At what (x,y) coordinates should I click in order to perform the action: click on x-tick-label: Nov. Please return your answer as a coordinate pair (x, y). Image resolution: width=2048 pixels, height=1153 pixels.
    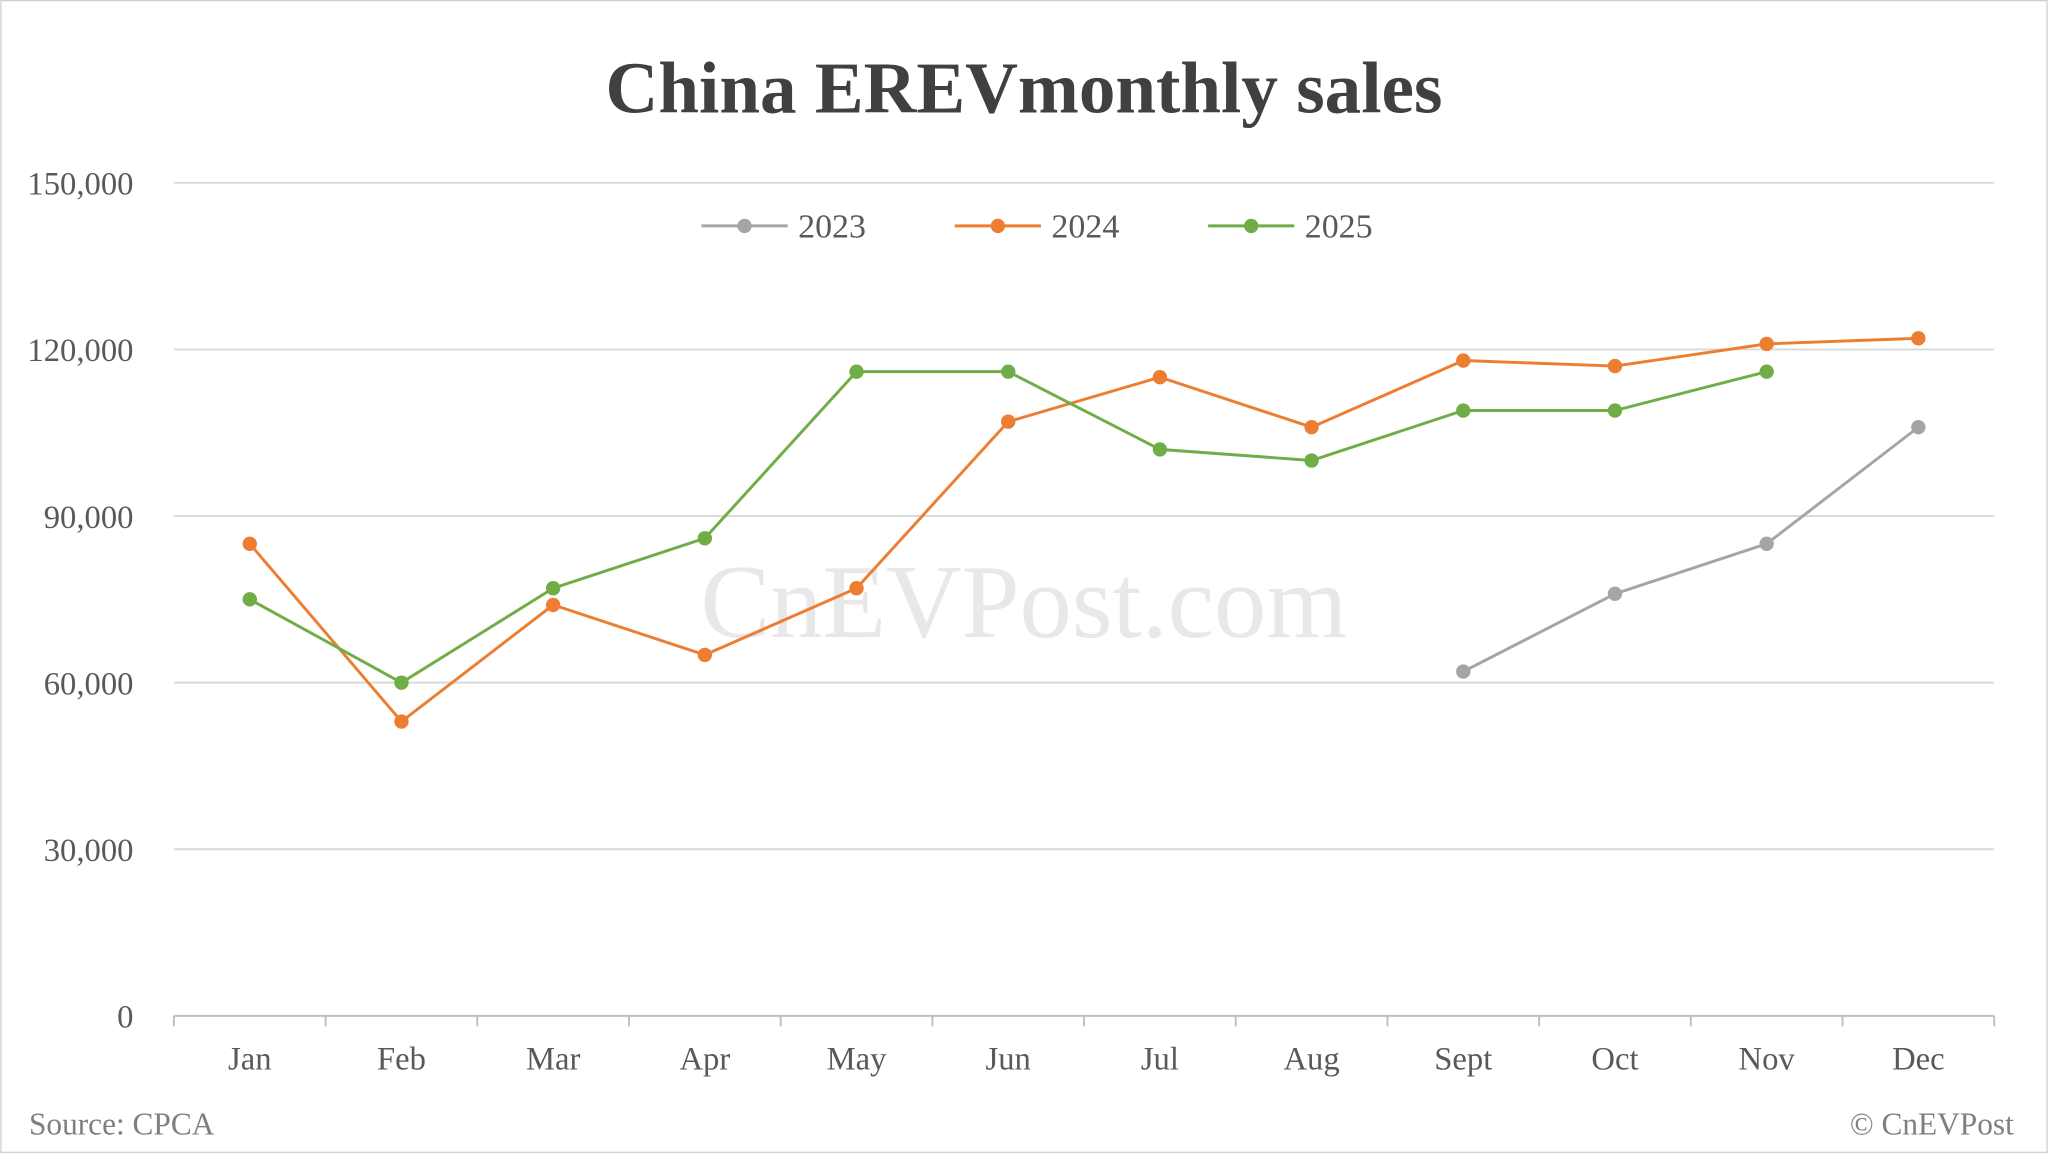
    Looking at the image, I should click on (1767, 1059).